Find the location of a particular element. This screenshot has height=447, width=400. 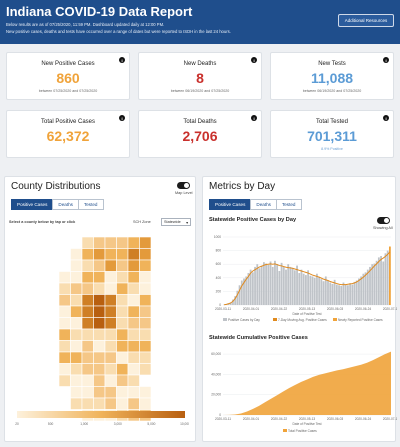

geo-zone-select: Statewide ▾ is located at coordinates (176, 222).